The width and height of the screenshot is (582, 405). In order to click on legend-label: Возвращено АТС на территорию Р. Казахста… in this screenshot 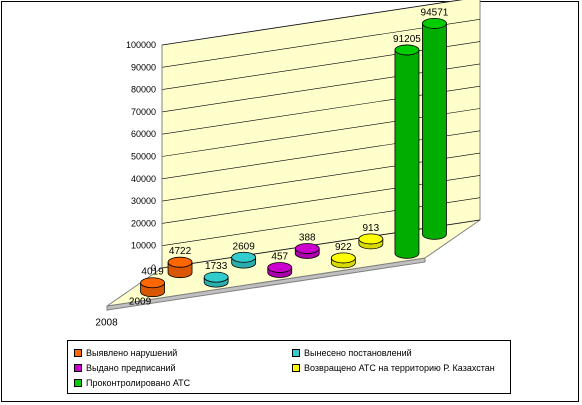, I will do `click(399, 368)`.